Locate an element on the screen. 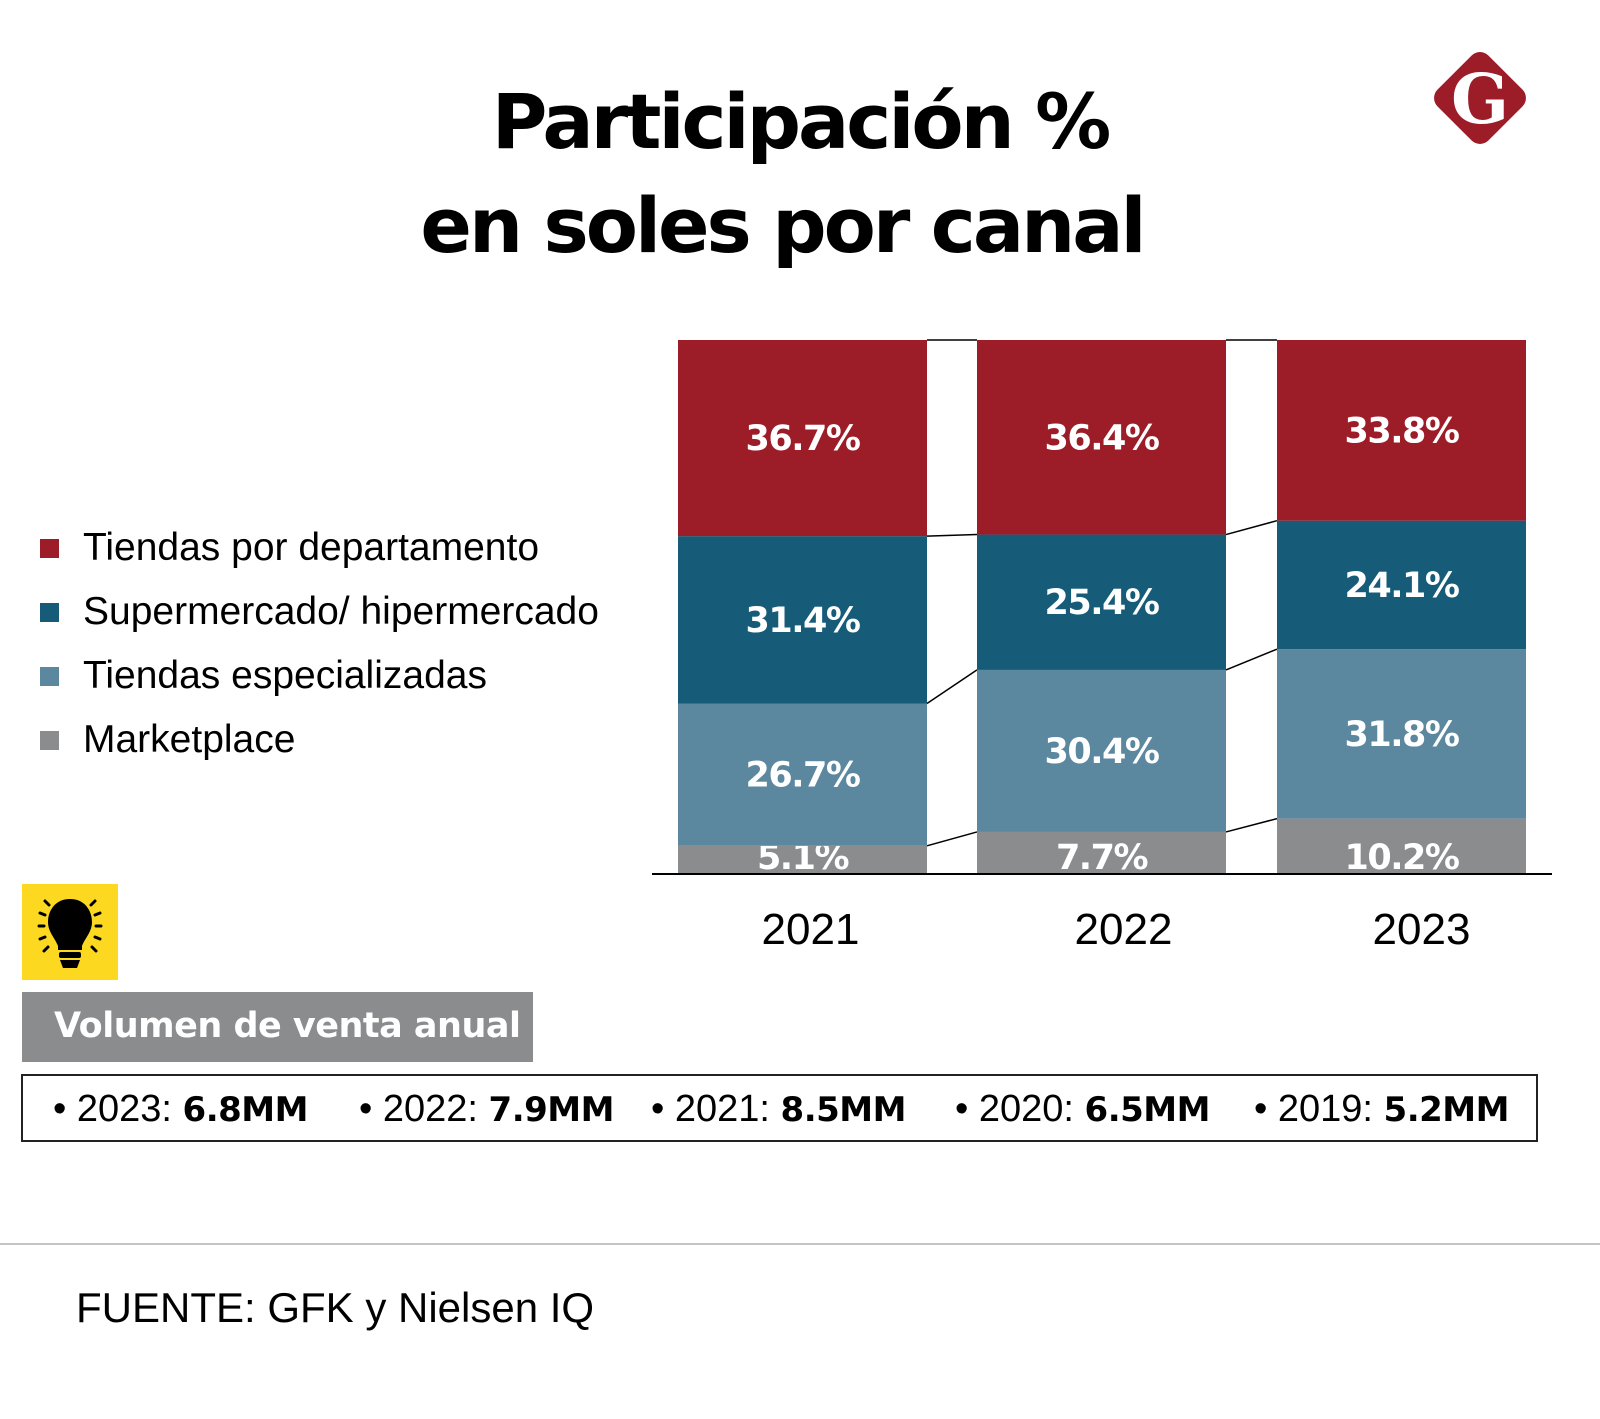 Image resolution: width=1600 pixels, height=1419 pixels. data-label: 31.8% is located at coordinates (1402, 735).